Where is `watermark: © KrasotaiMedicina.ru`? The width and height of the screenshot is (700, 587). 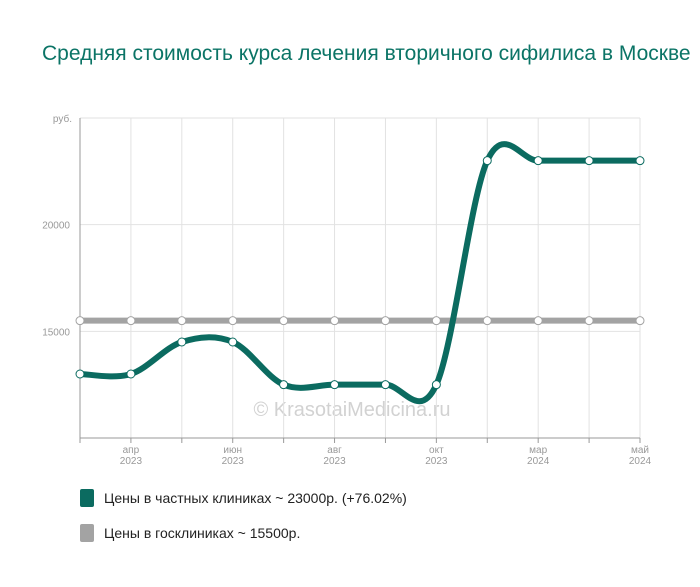
watermark: © KrasotaiMedicina.ru is located at coordinates (351, 410).